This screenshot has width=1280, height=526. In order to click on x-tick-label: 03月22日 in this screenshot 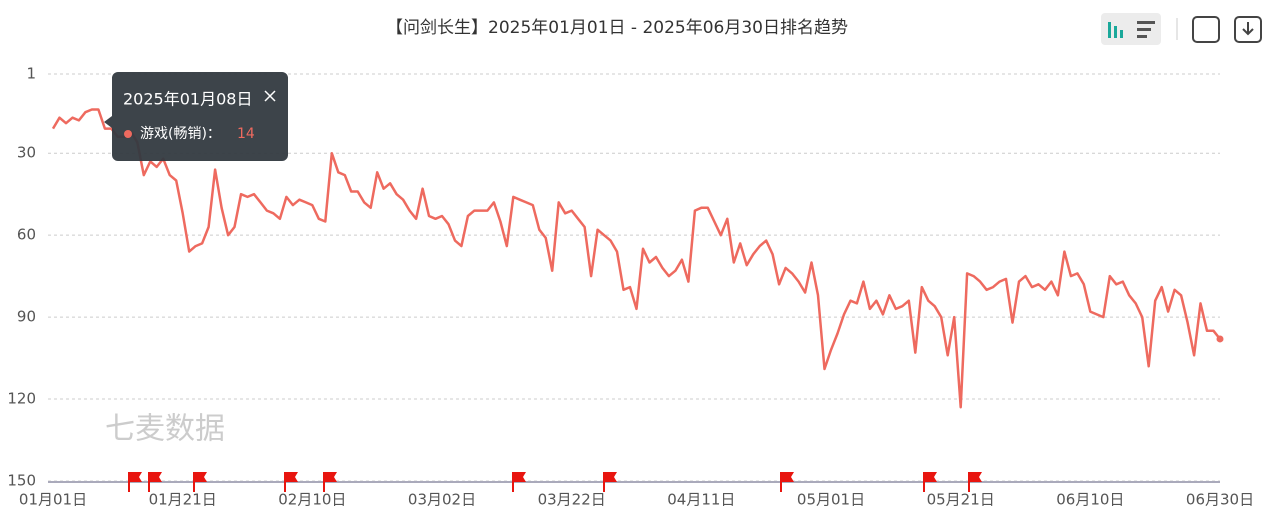, I will do `click(572, 500)`.